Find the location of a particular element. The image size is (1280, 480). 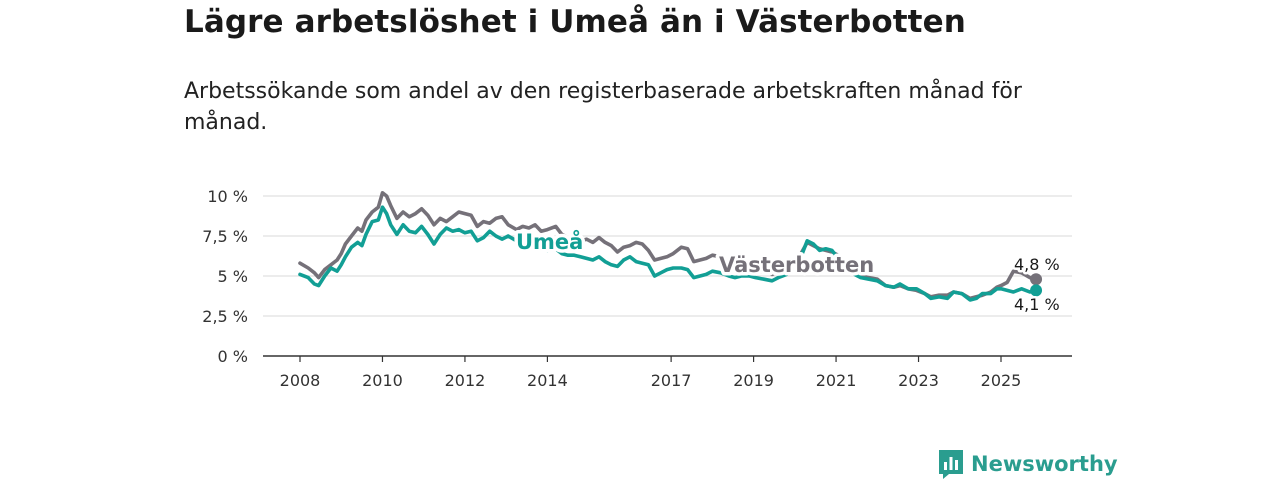

series-line-umea is located at coordinates (668, 253).